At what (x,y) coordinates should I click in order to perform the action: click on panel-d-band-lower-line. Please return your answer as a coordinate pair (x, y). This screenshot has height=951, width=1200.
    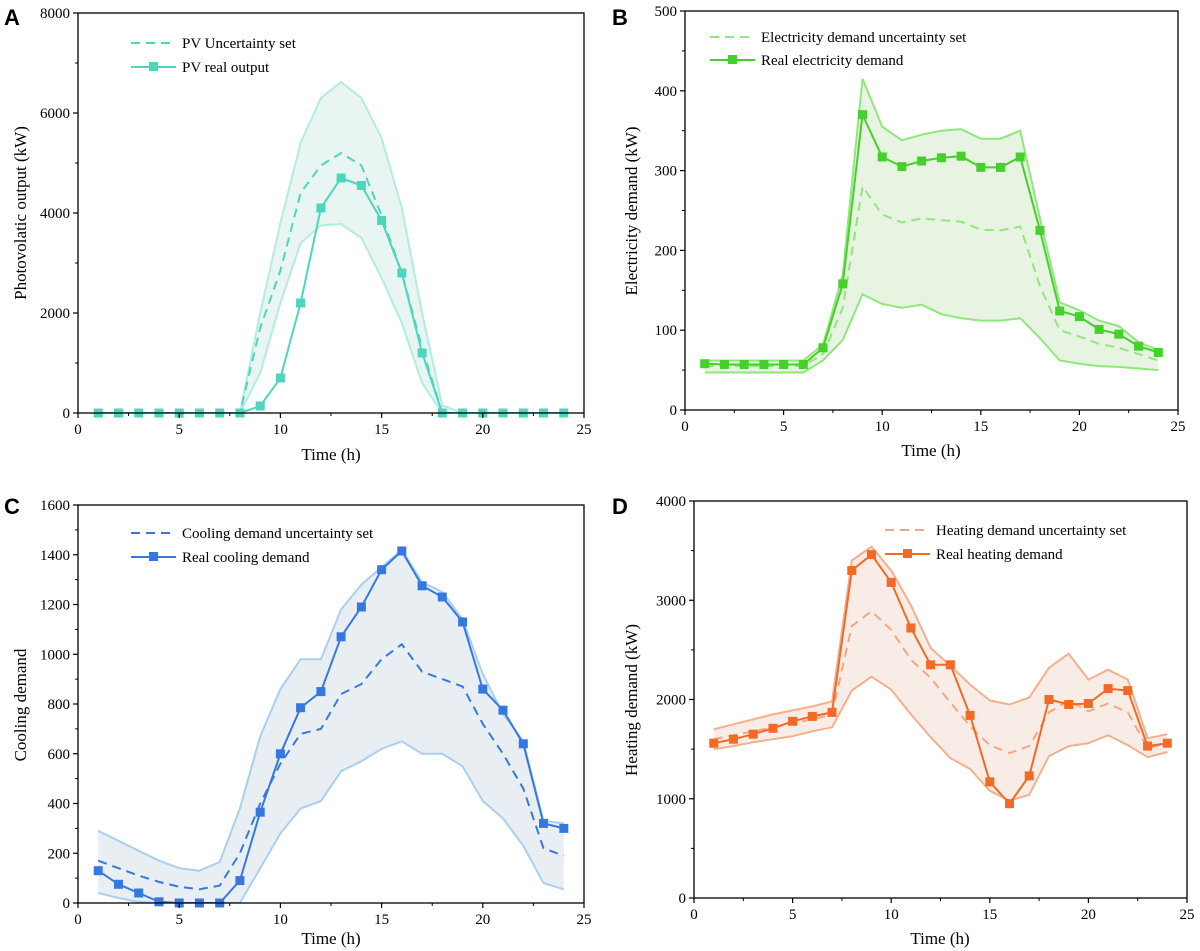
    Looking at the image, I should click on (940, 738).